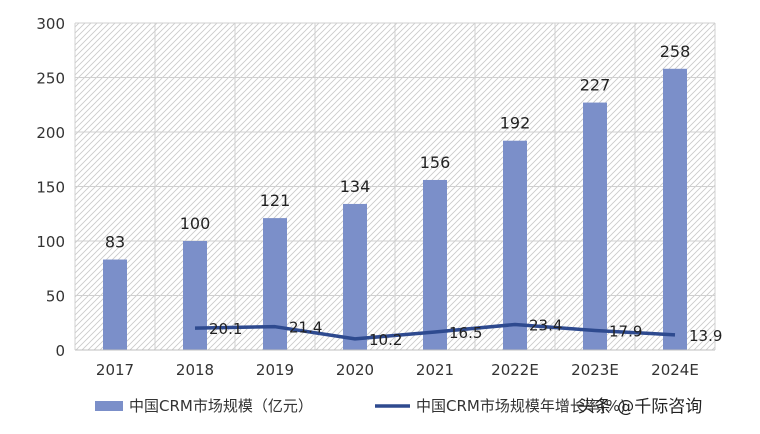  Describe the element at coordinates (675, 51) in the screenshot. I see `bar-value-label: 258` at that location.